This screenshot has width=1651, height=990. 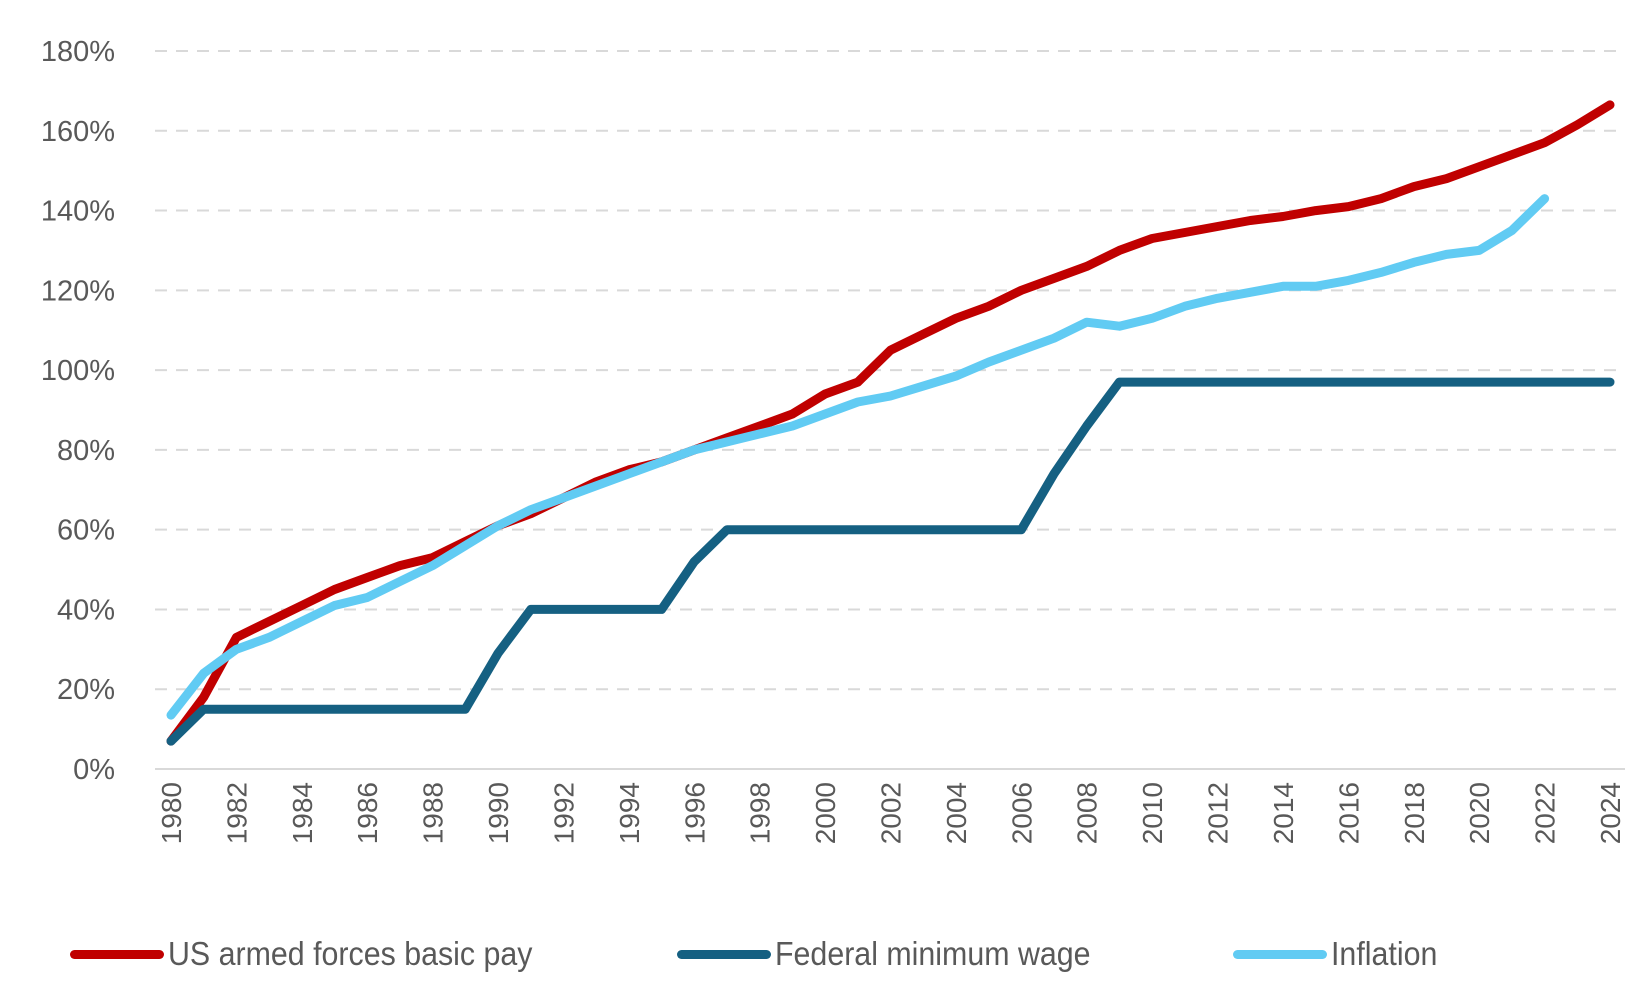 What do you see at coordinates (1610, 813) in the screenshot?
I see `x-tick-label: 2024` at bounding box center [1610, 813].